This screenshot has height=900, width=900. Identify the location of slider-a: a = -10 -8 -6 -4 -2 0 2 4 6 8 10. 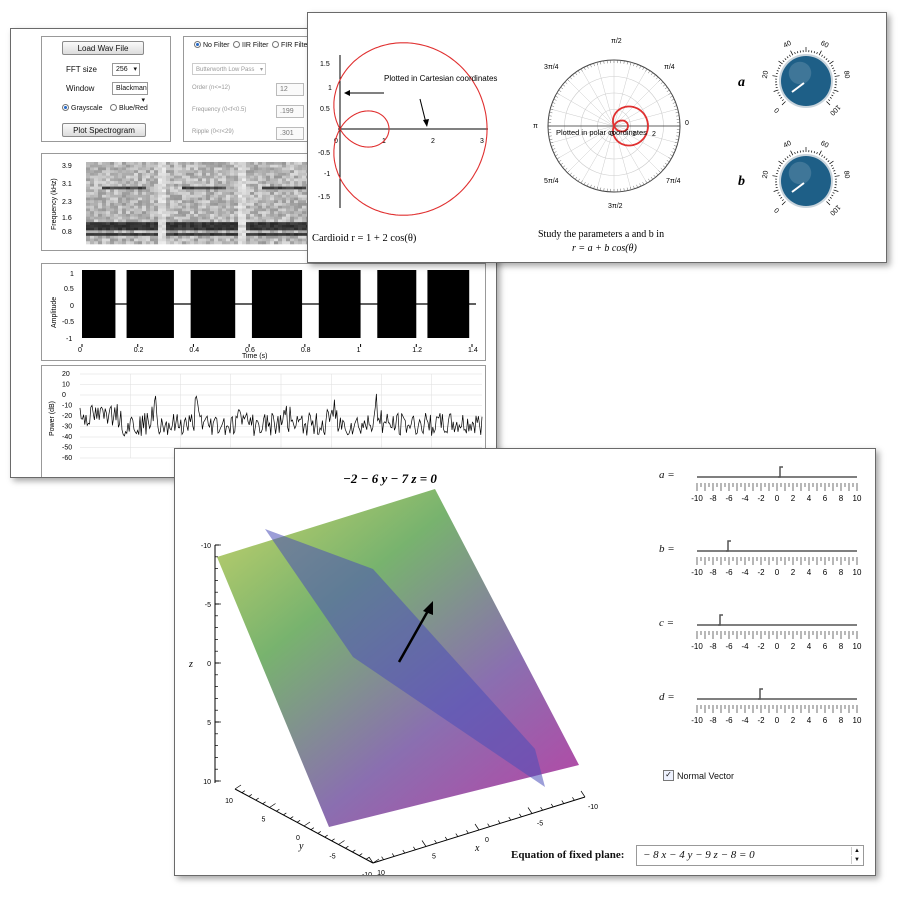
(760, 495).